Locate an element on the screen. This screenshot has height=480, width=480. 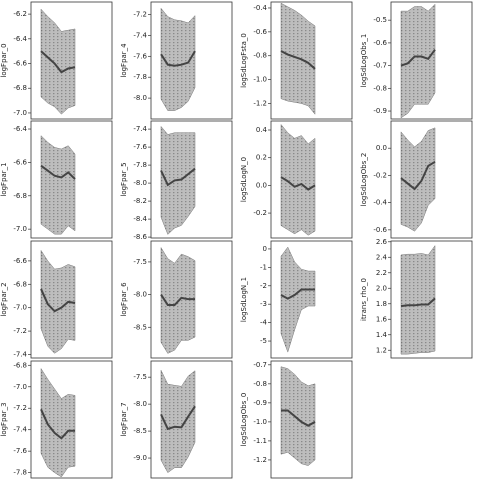
y-tick-label: -6.4 is located at coordinates (20, 39).